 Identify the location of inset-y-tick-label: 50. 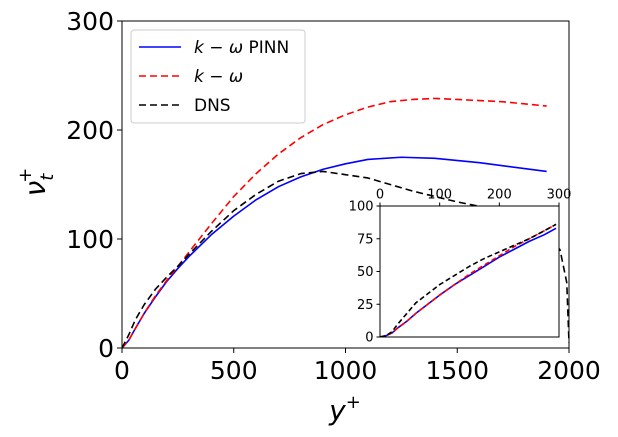
(365, 272).